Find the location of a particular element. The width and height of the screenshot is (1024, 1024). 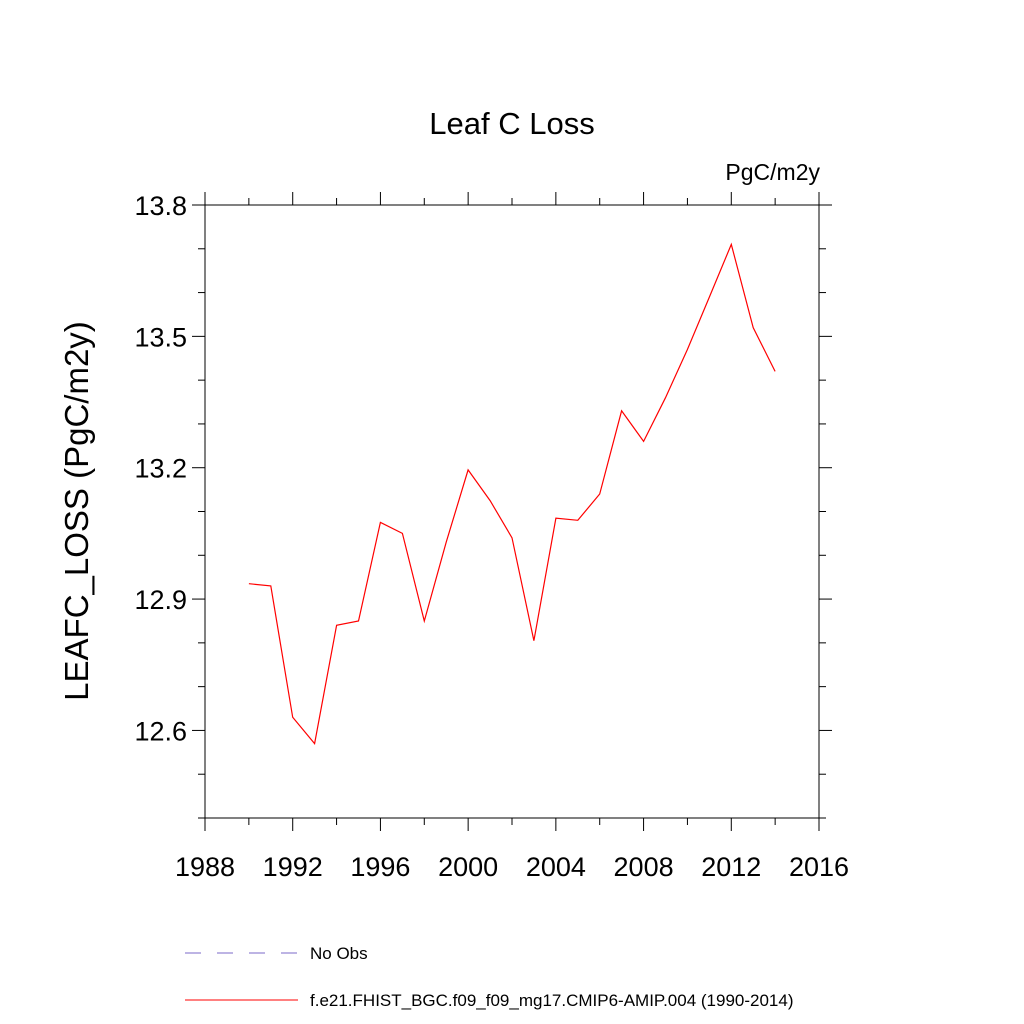

y-tick-label: 12.6 is located at coordinates (160, 731).